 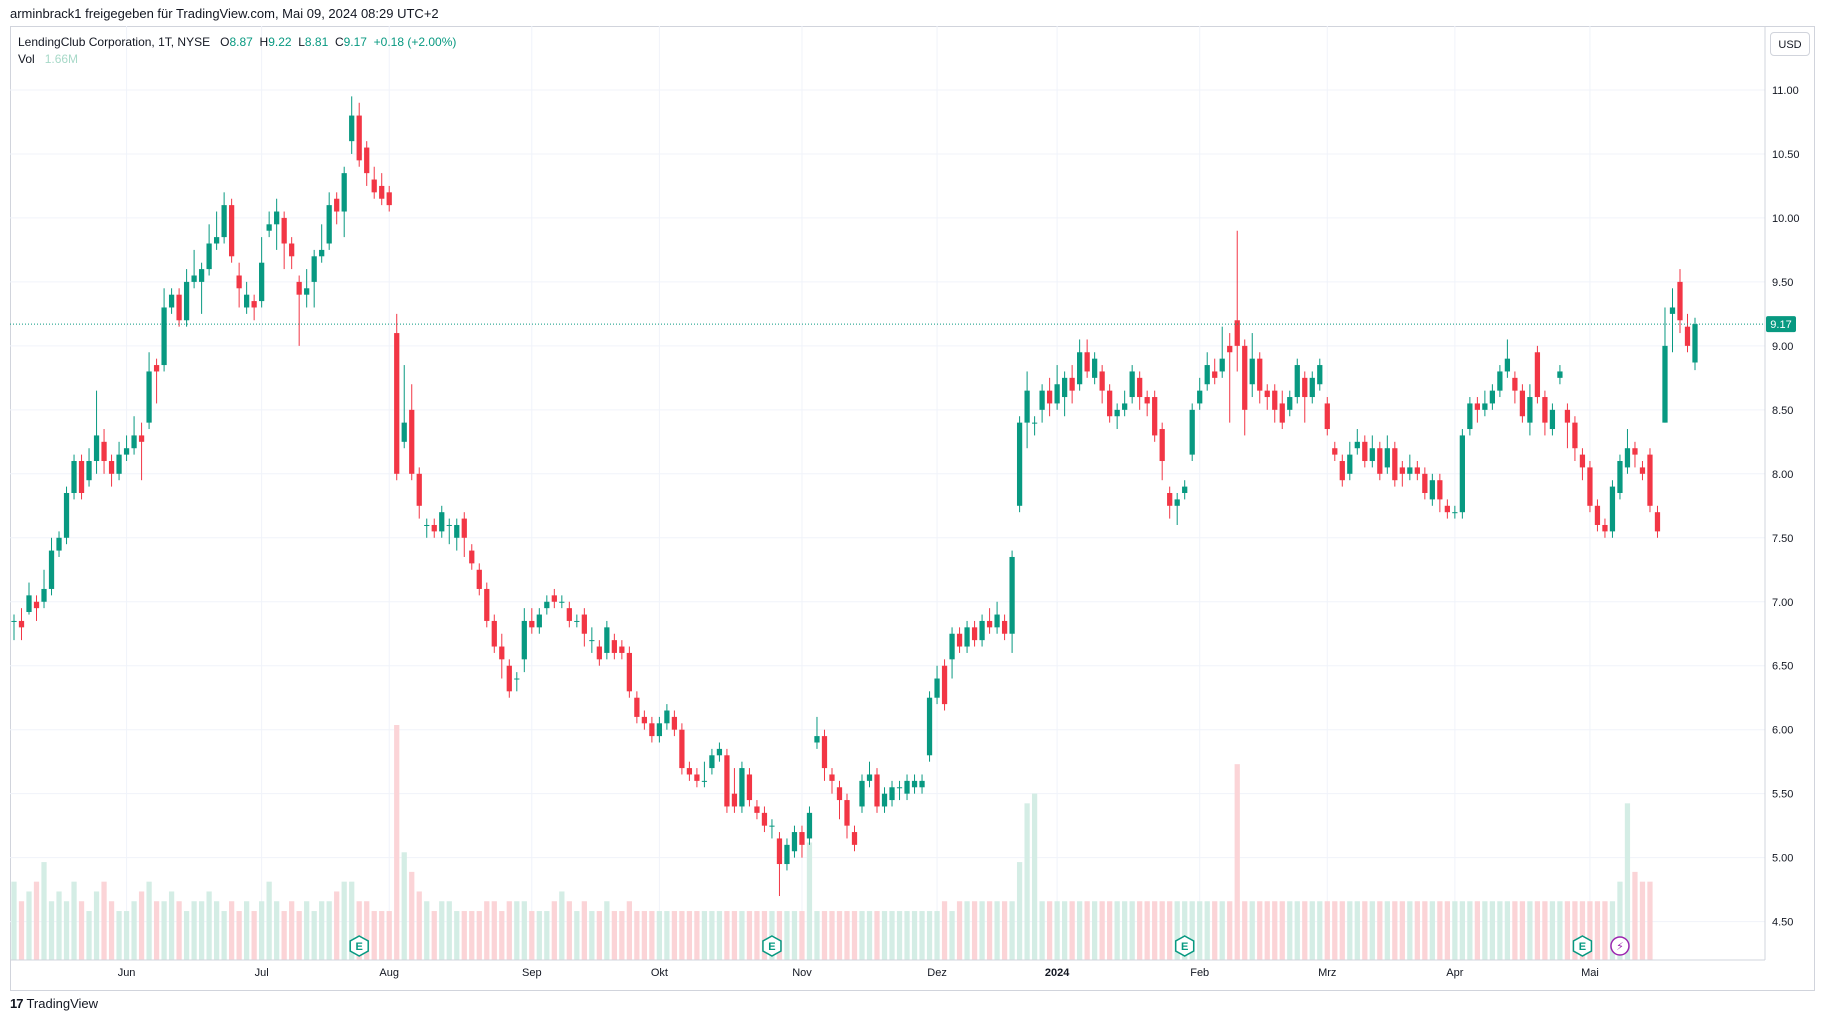 I want to click on close-value: 9.17, so click(x=355, y=42).